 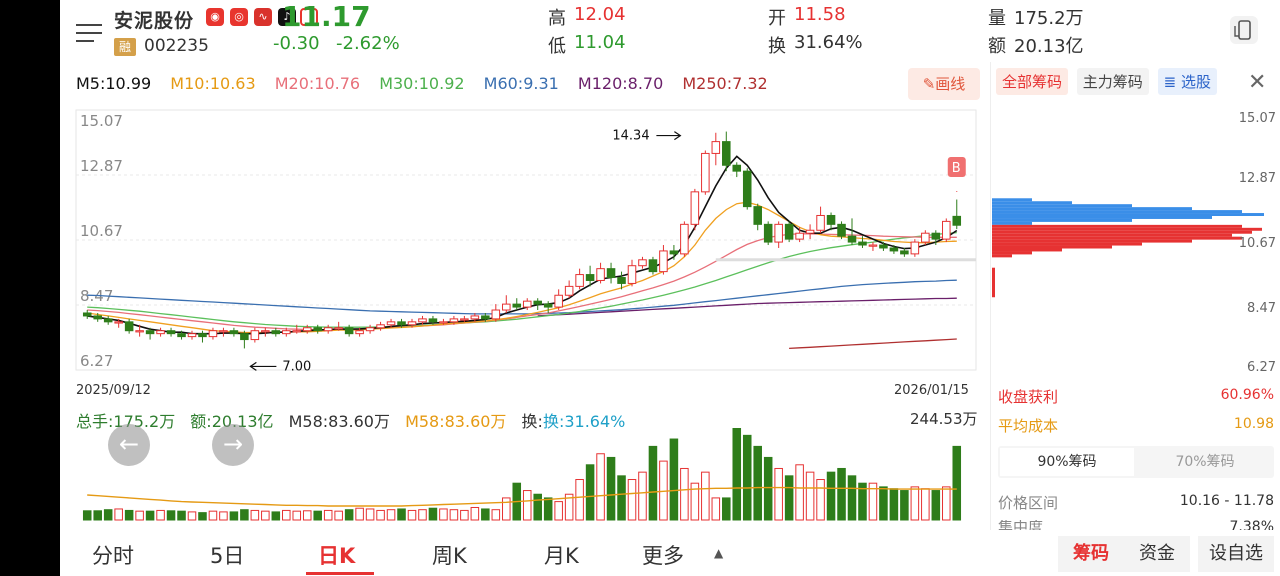 What do you see at coordinates (1134, 243) in the screenshot?
I see `chip-distribution-chart: 15.07 12.87 10.67 8.47 6.27` at bounding box center [1134, 243].